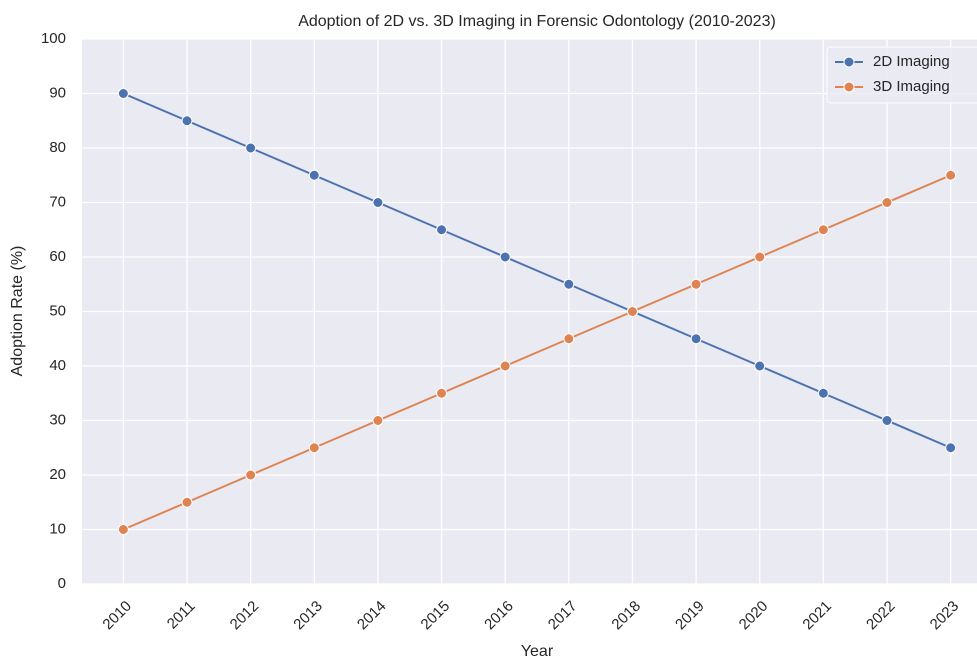 The height and width of the screenshot is (662, 977). I want to click on x-tick-label: 2022, so click(881, 616).